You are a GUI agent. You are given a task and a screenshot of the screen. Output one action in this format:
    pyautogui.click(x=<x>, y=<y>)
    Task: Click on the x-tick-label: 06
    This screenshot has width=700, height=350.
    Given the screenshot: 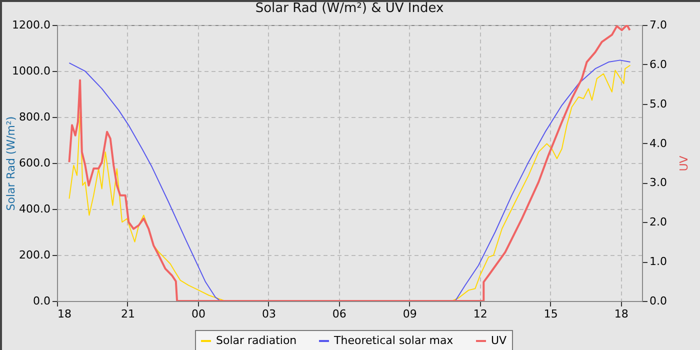 What is the action you would take?
    pyautogui.click(x=339, y=314)
    